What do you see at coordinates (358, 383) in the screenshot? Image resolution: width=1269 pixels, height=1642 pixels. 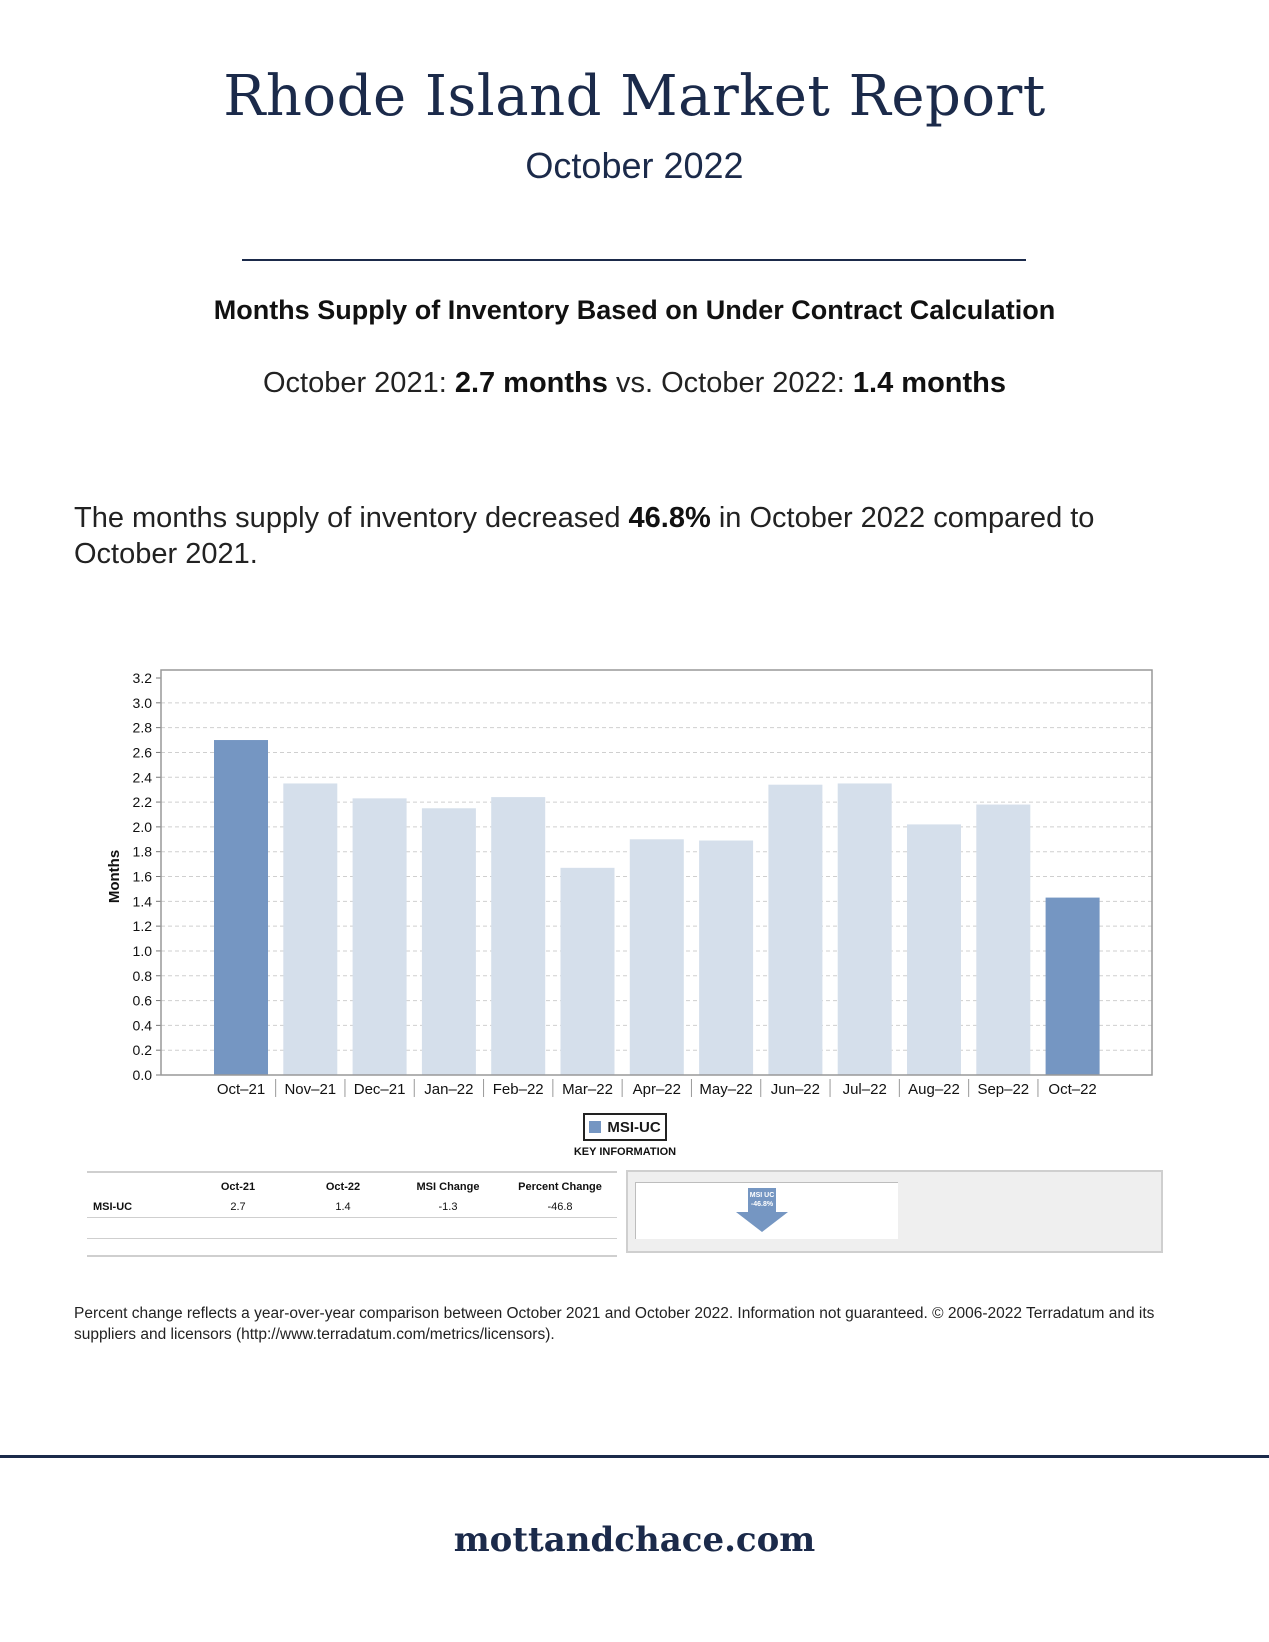 I see `compare-prefix-1: October 2021:` at bounding box center [358, 383].